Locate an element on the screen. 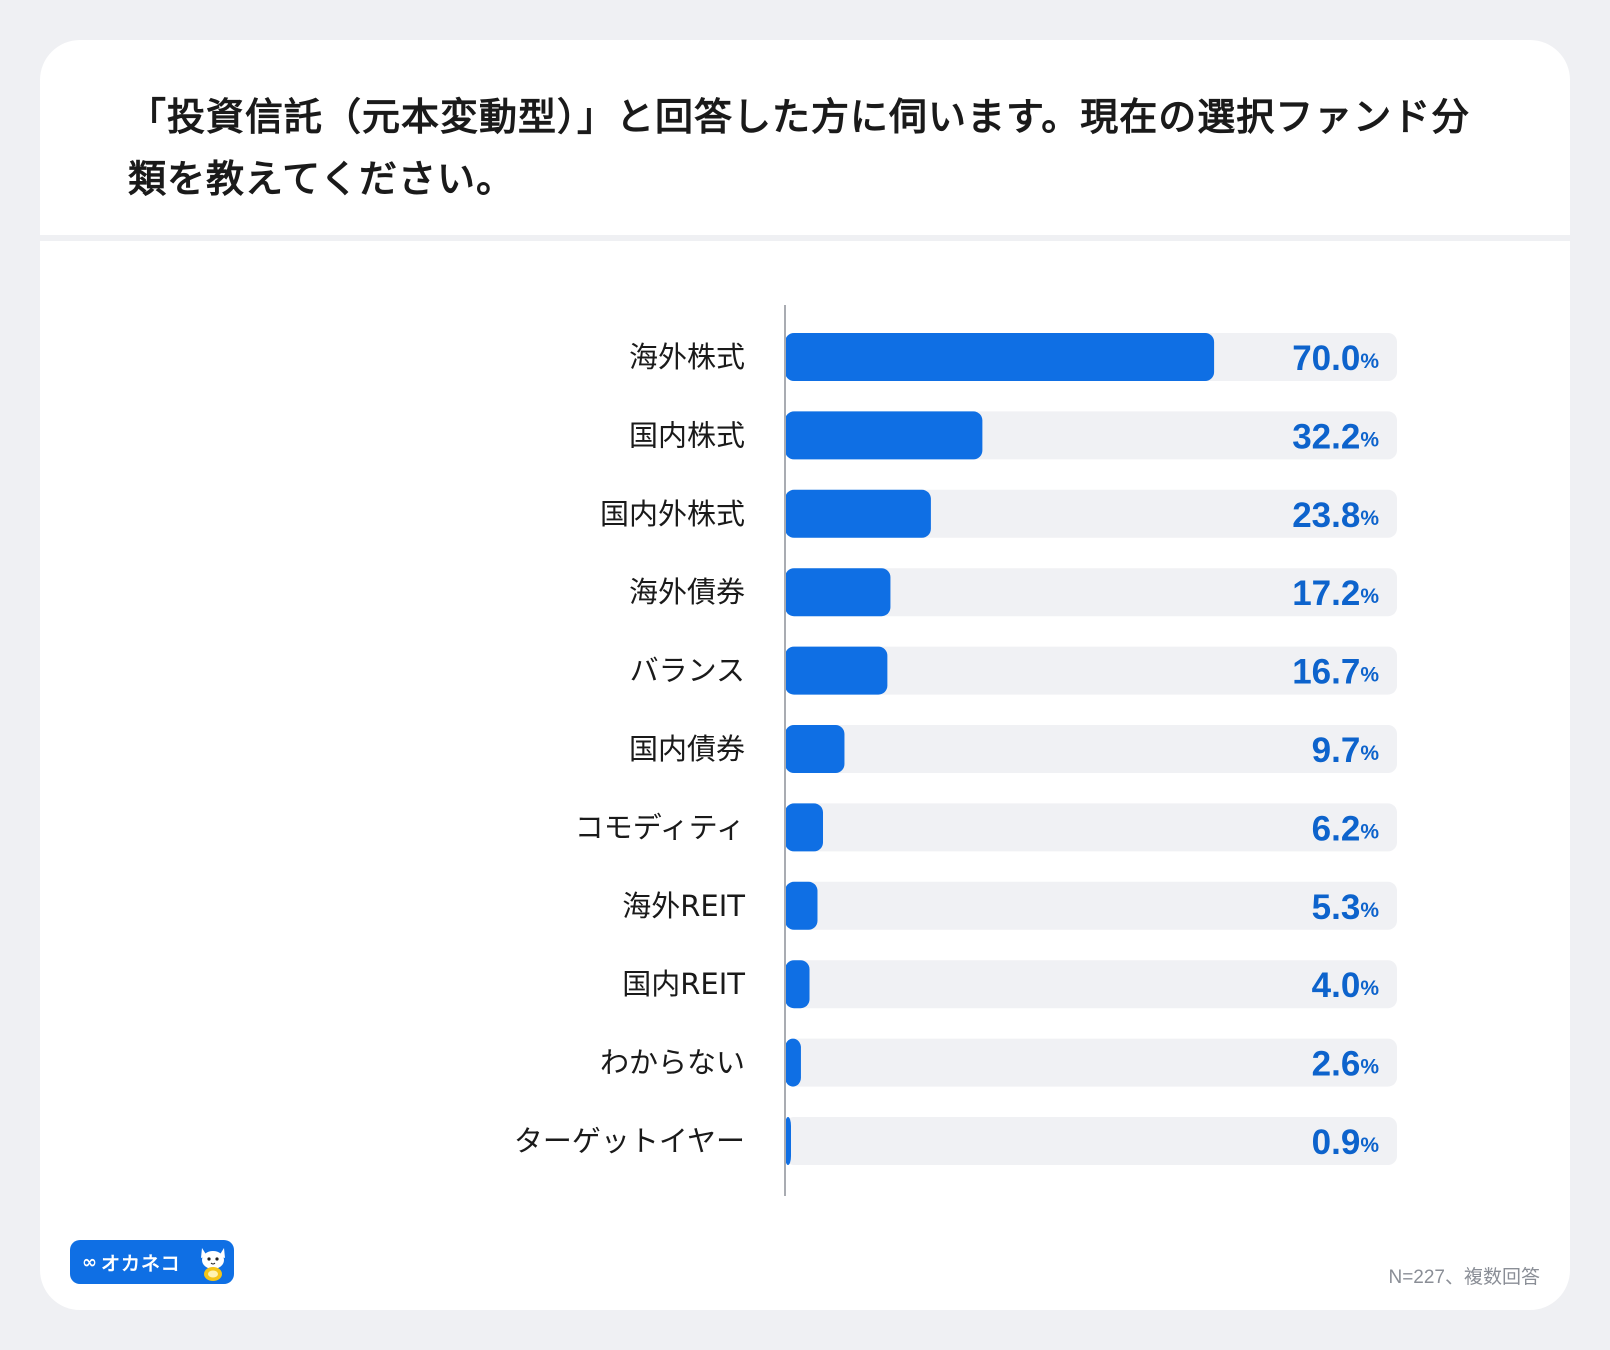  category-label: 国内株式 is located at coordinates (687, 435).